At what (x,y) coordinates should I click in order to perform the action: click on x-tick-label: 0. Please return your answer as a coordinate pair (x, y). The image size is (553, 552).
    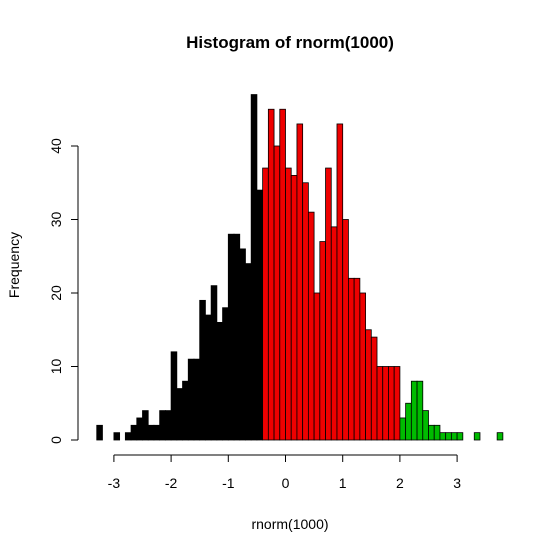
    Looking at the image, I should click on (286, 483).